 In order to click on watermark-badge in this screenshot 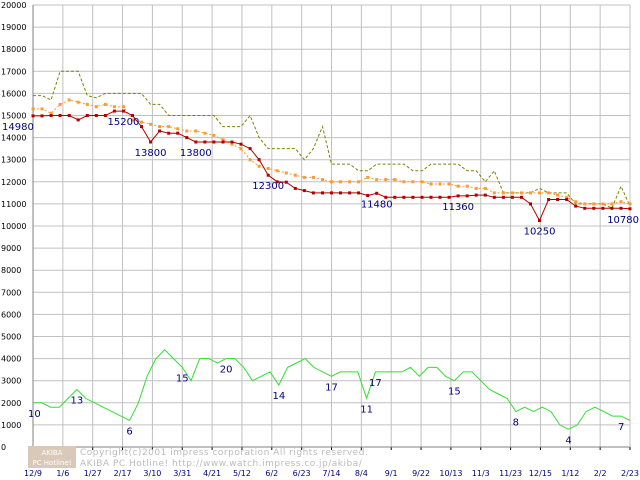, I will do `click(52, 457)`.